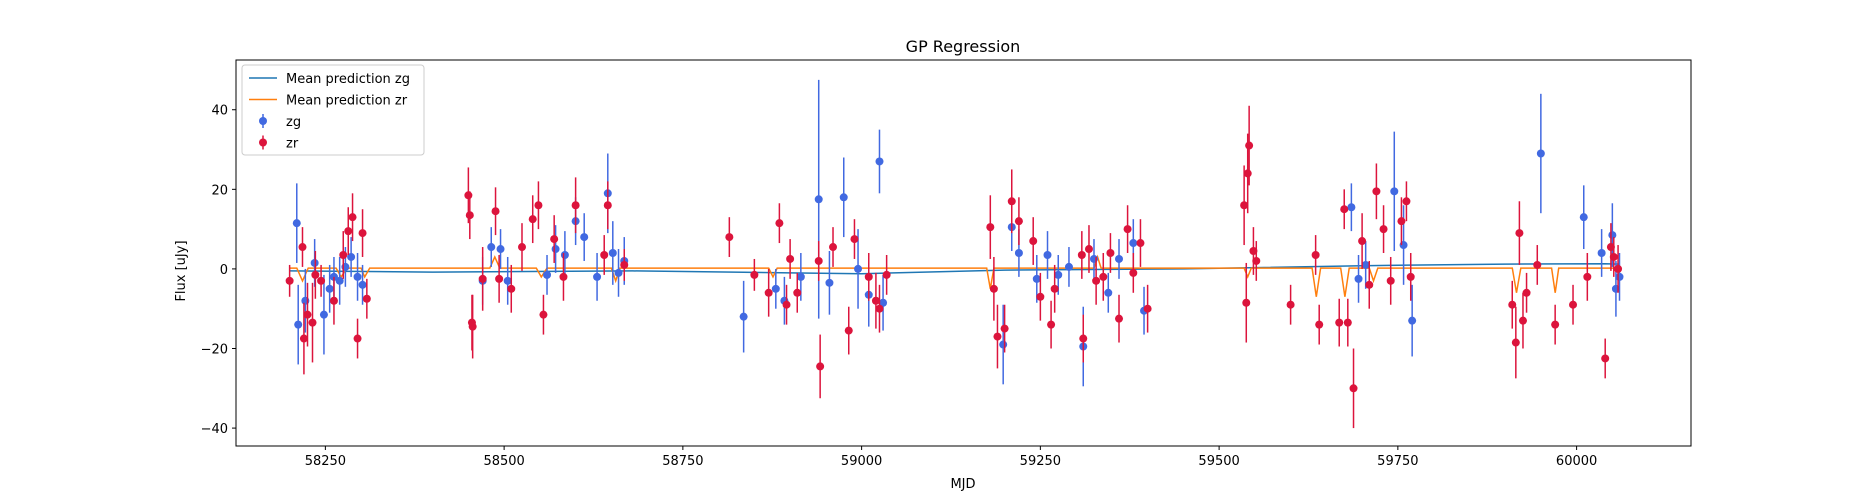  What do you see at coordinates (1576, 461) in the screenshot?
I see `x-tick-label: 60000` at bounding box center [1576, 461].